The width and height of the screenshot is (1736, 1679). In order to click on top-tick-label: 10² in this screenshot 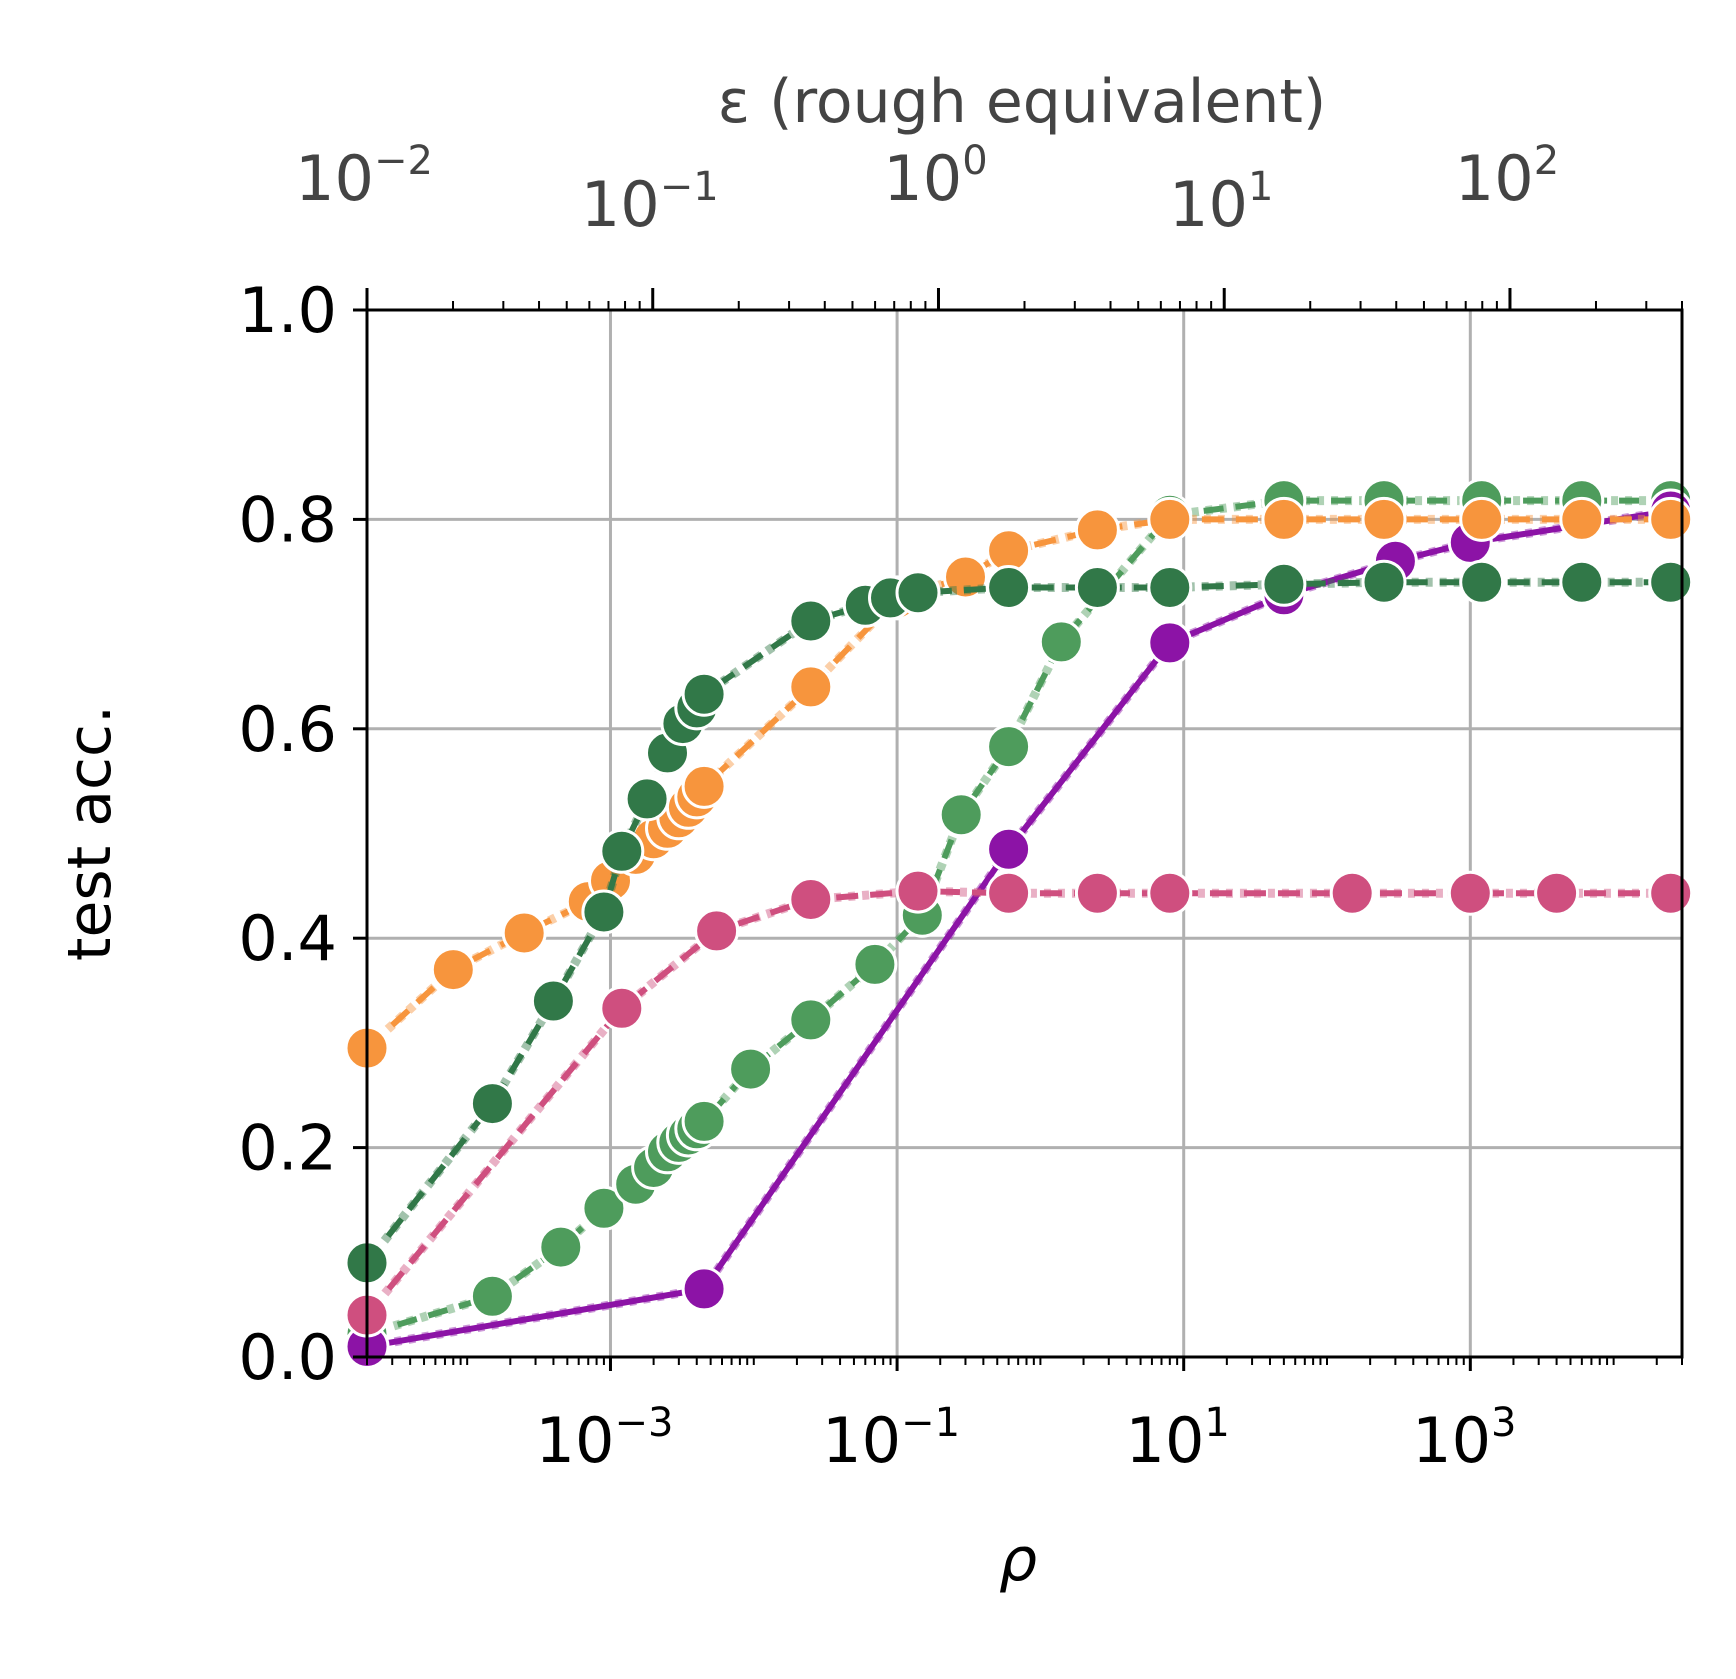, I will do `click(1507, 176)`.